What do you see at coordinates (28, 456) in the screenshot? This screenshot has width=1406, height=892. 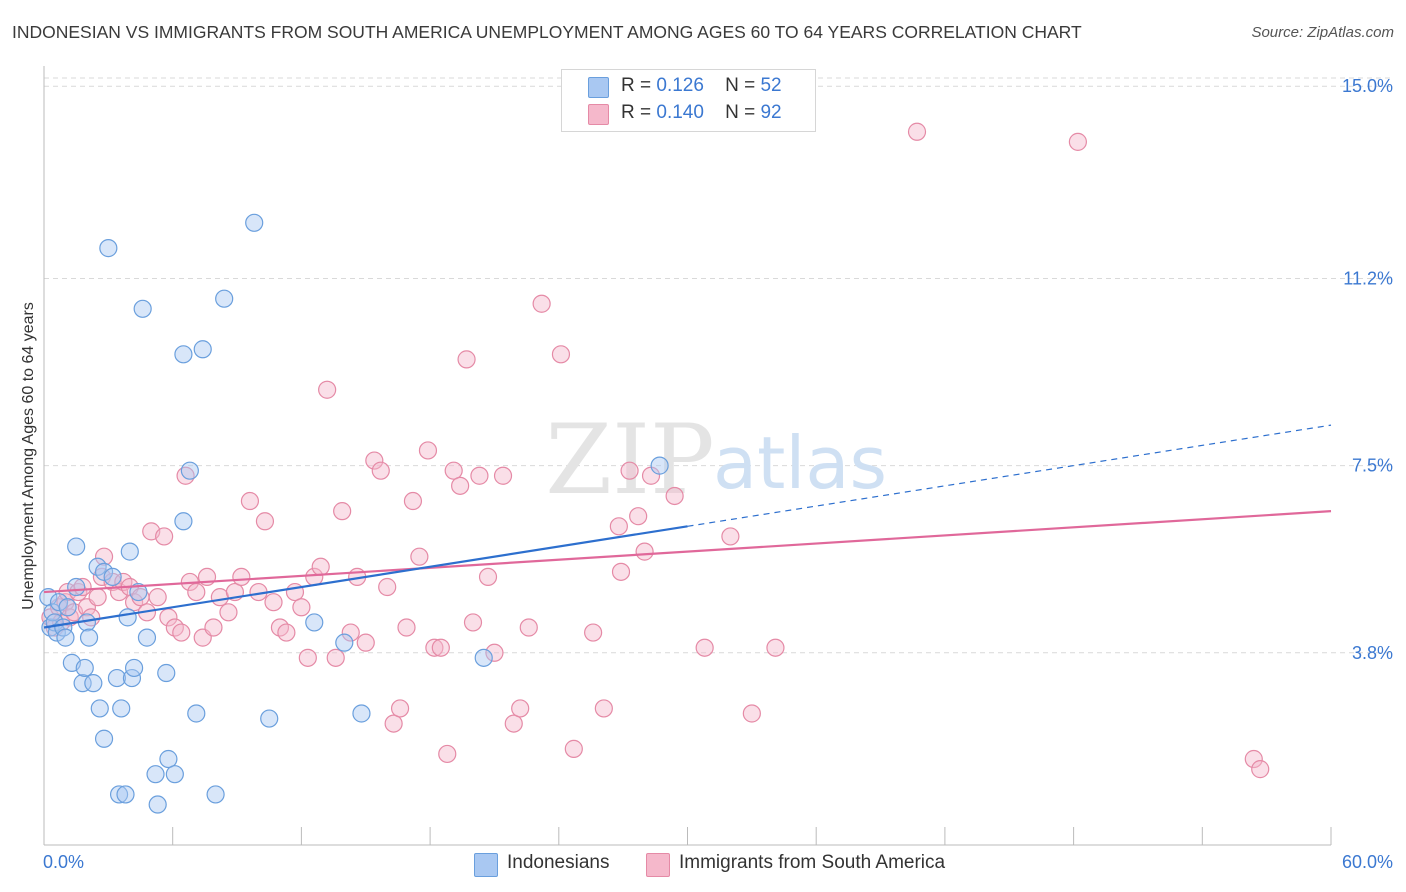 I see `y-axis-label: Unemployment Among Ages 60 to 64 years` at bounding box center [28, 456].